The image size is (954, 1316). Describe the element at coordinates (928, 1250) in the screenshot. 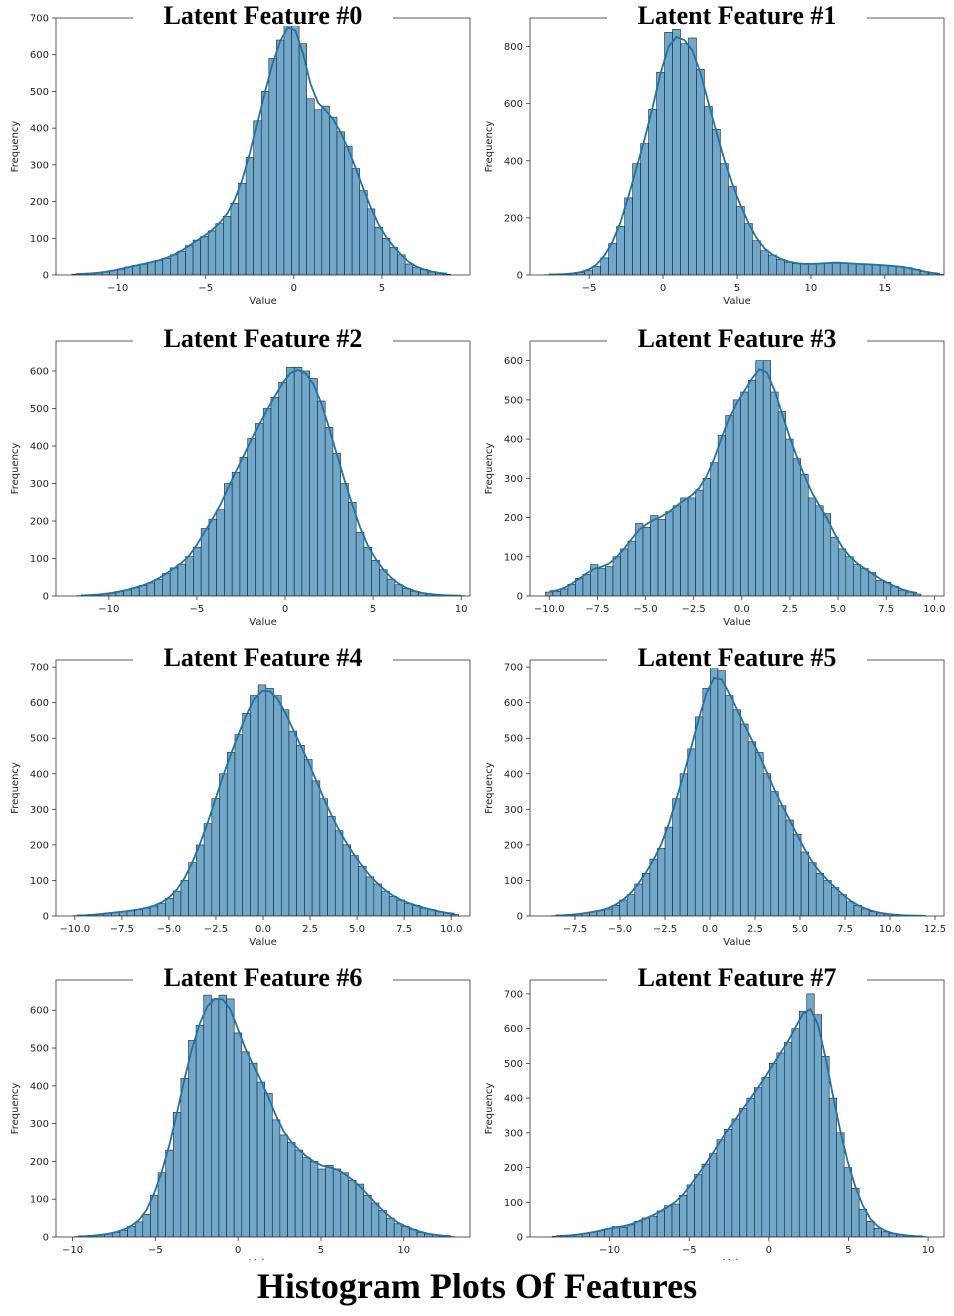

I see `x-tick-label: 10` at that location.